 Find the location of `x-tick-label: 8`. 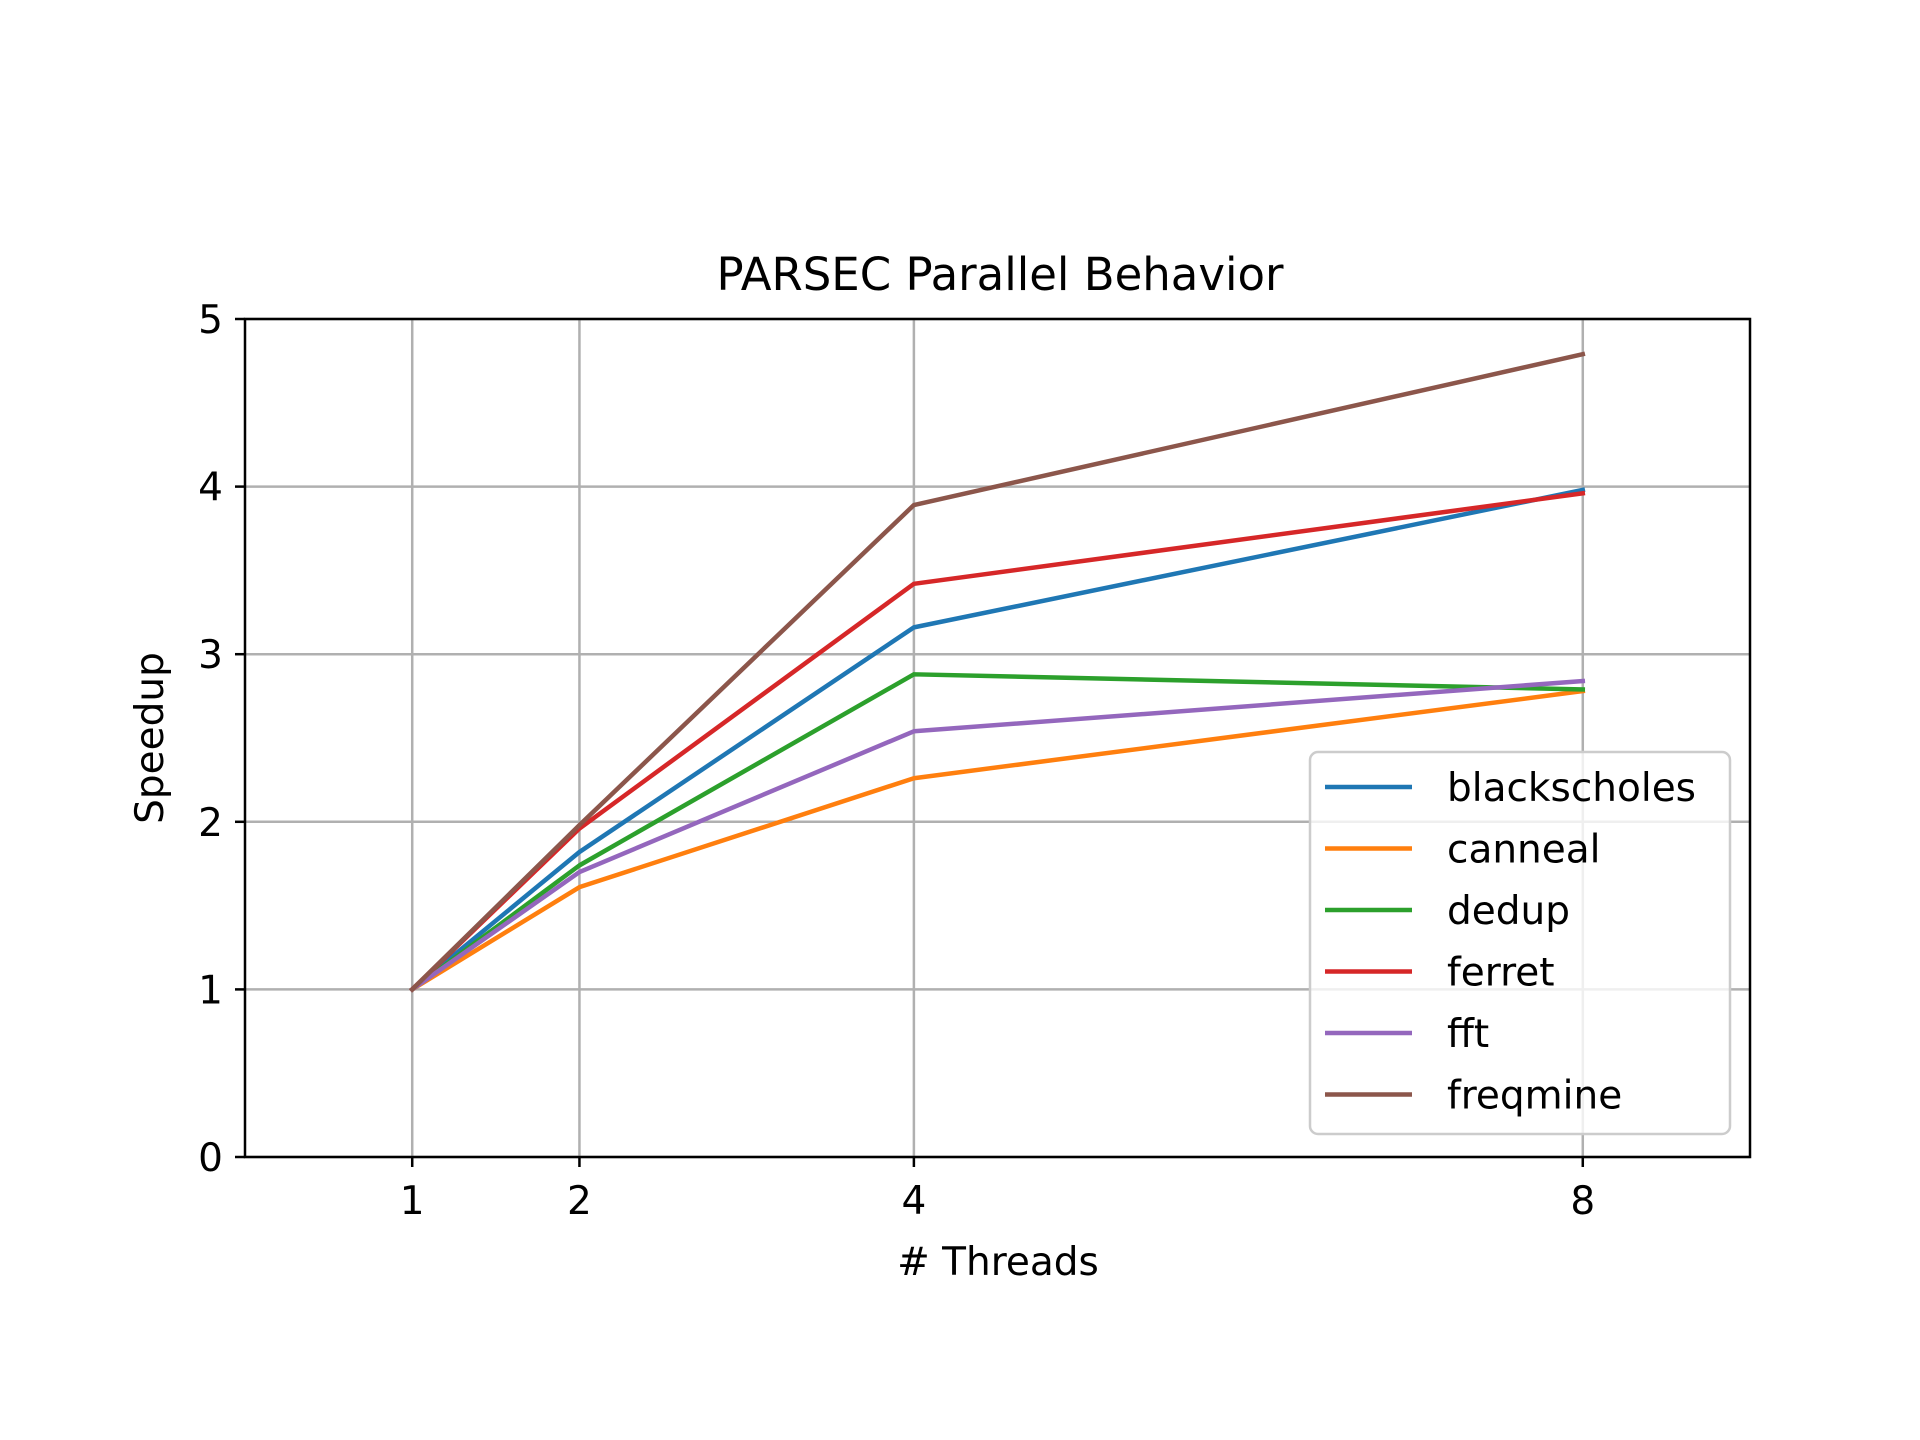

x-tick-label: 8 is located at coordinates (1582, 1201).